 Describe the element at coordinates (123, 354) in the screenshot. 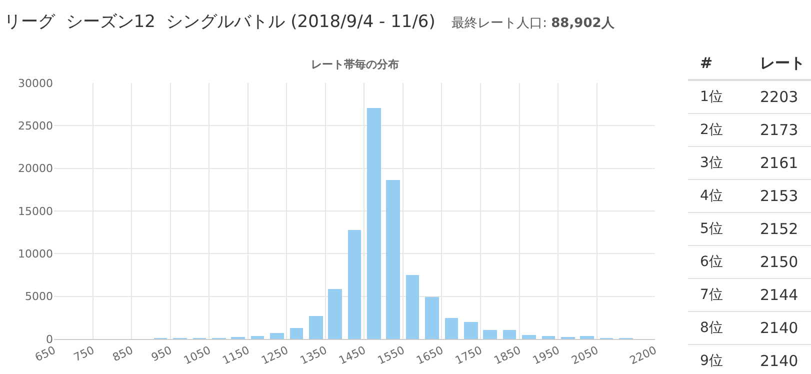

I see `x-tick-label: 850` at that location.